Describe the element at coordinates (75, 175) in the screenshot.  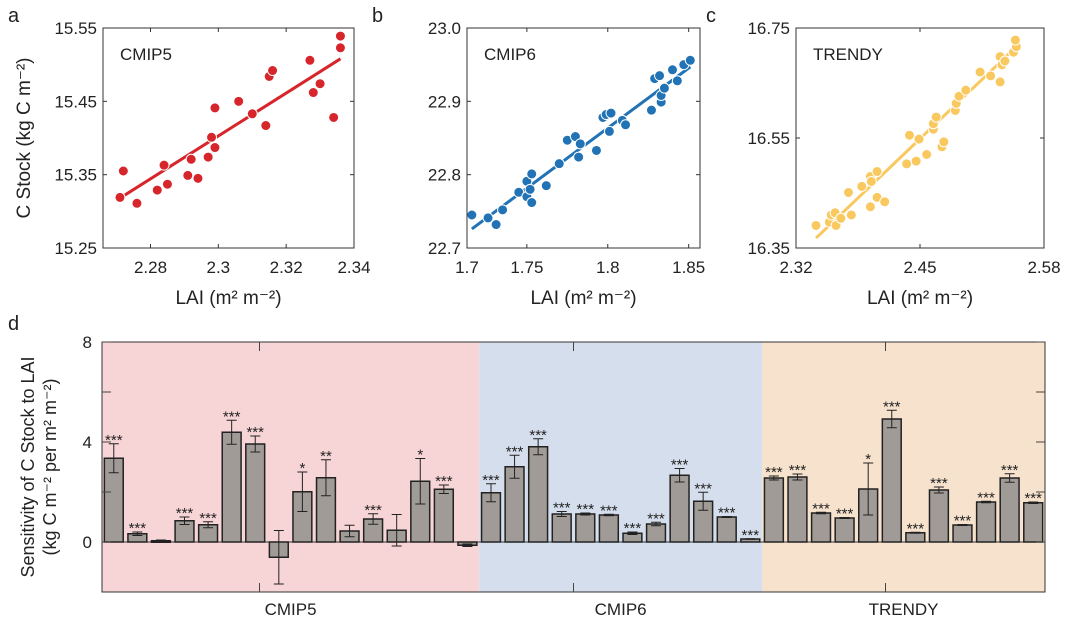
I see `y-tick-label: 15.35` at that location.